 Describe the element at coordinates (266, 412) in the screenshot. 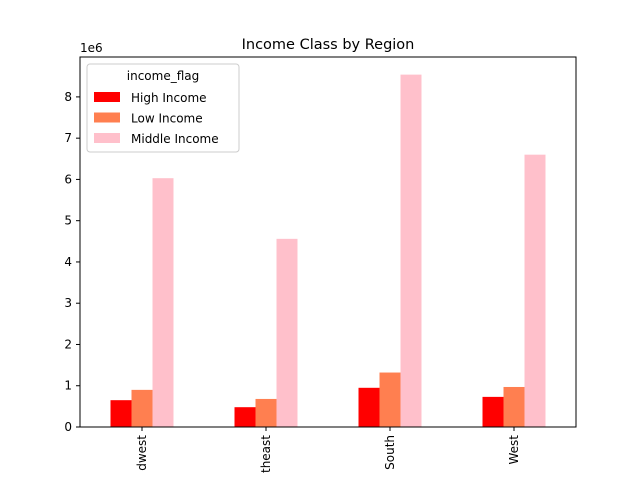

I see `bar-low-income-northeast` at that location.